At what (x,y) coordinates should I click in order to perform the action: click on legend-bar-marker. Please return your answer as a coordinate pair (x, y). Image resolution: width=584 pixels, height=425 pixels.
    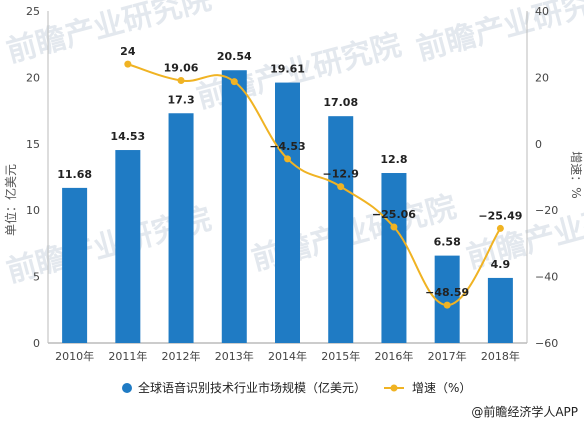
    Looking at the image, I should click on (127, 388).